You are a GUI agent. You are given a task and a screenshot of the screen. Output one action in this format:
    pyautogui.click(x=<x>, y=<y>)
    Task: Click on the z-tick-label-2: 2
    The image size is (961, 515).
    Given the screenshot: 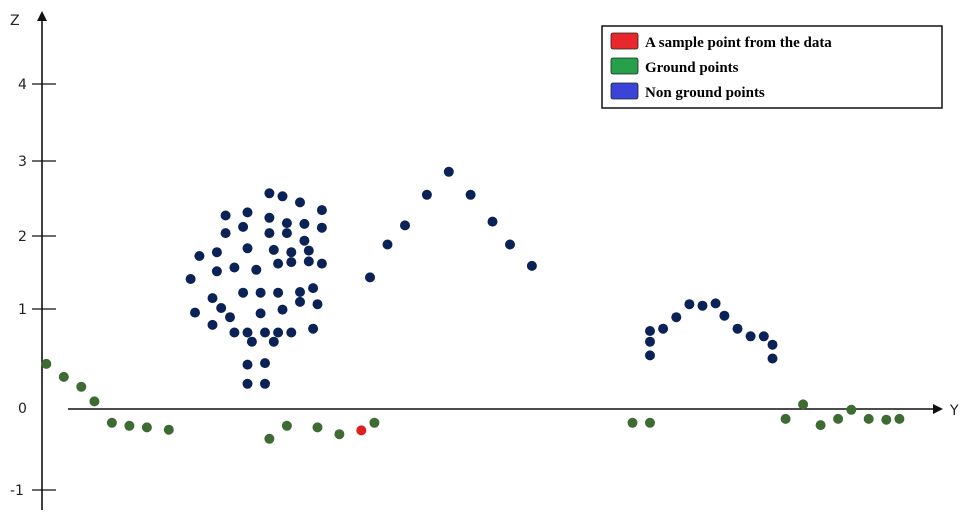 What is the action you would take?
    pyautogui.click(x=22, y=237)
    